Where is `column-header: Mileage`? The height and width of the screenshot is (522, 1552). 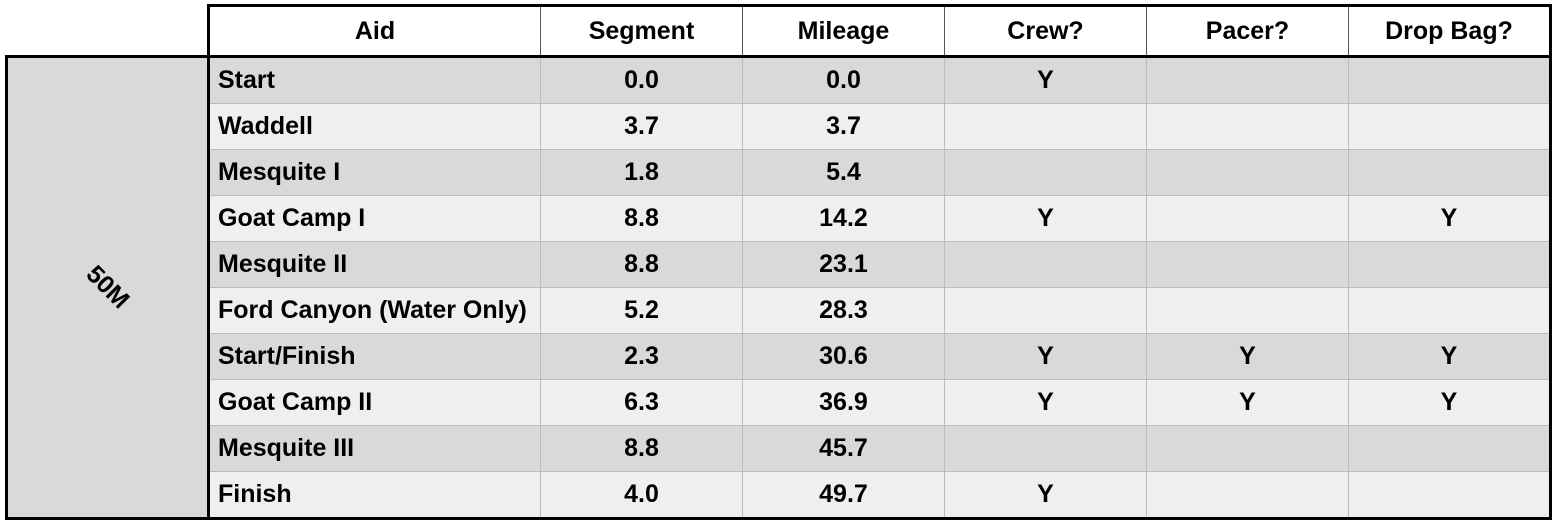 column-header: Mileage is located at coordinates (843, 31).